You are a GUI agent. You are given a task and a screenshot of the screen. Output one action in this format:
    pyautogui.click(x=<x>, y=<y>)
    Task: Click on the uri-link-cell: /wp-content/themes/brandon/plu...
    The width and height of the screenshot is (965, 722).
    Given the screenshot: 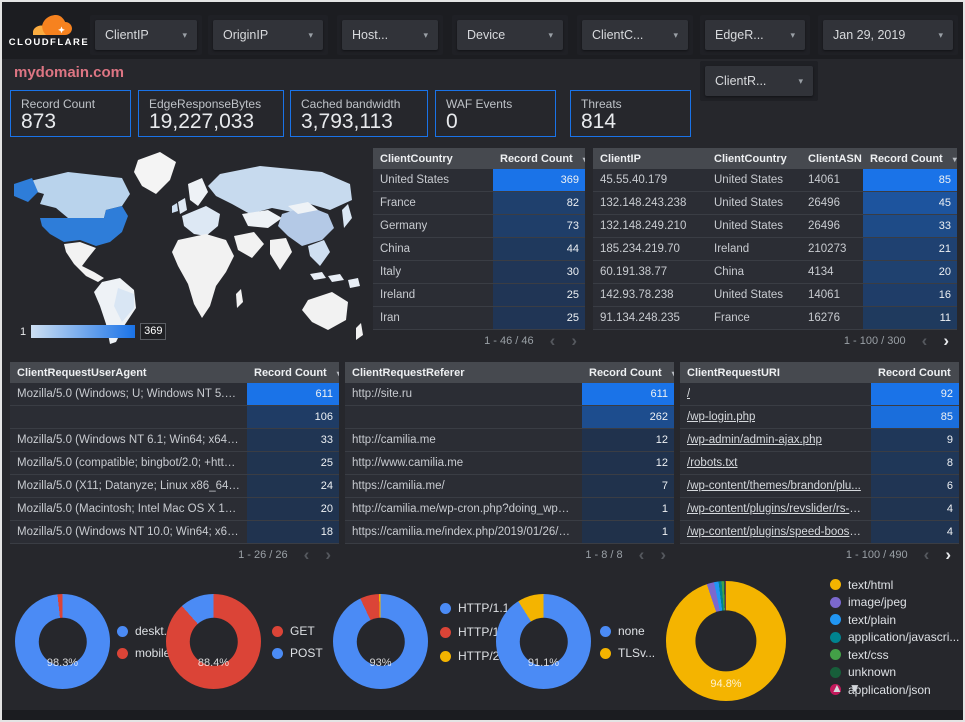 What is the action you would take?
    pyautogui.click(x=774, y=486)
    